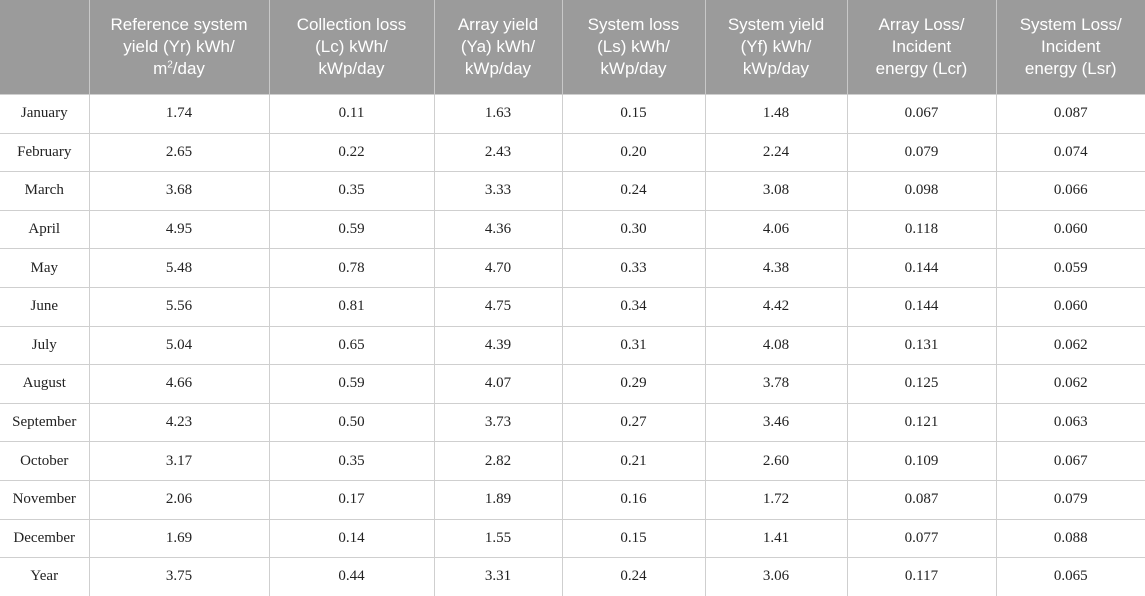 This screenshot has height=596, width=1145. I want to click on header-line: Collection loss, so click(351, 24).